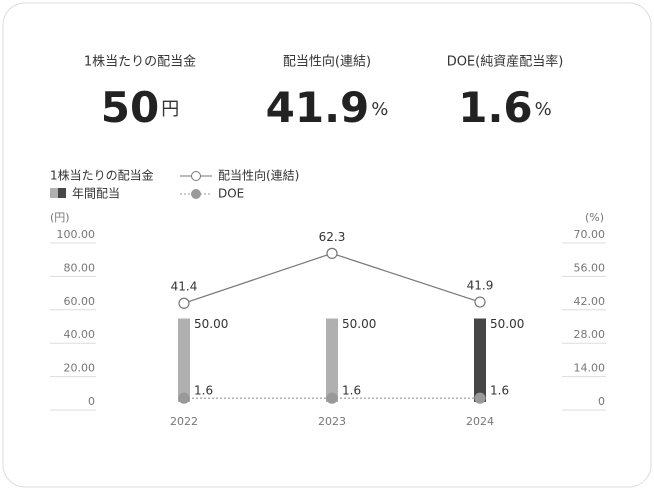 This screenshot has width=654, height=494. Describe the element at coordinates (495, 107) in the screenshot. I see `kpi-number: 1.6` at that location.